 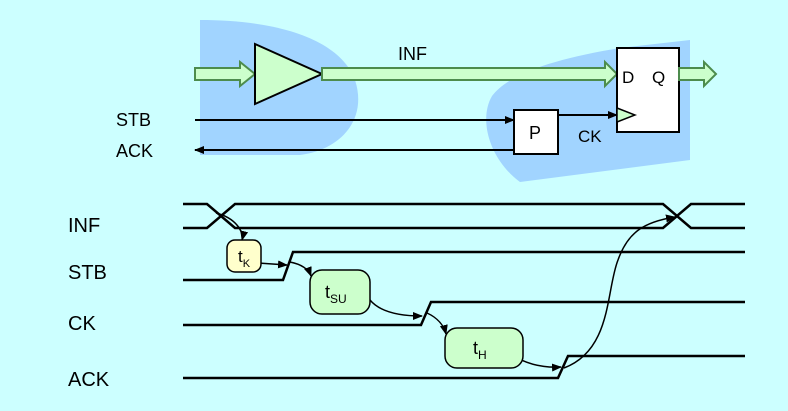 I want to click on th-delay-box, so click(x=484, y=348).